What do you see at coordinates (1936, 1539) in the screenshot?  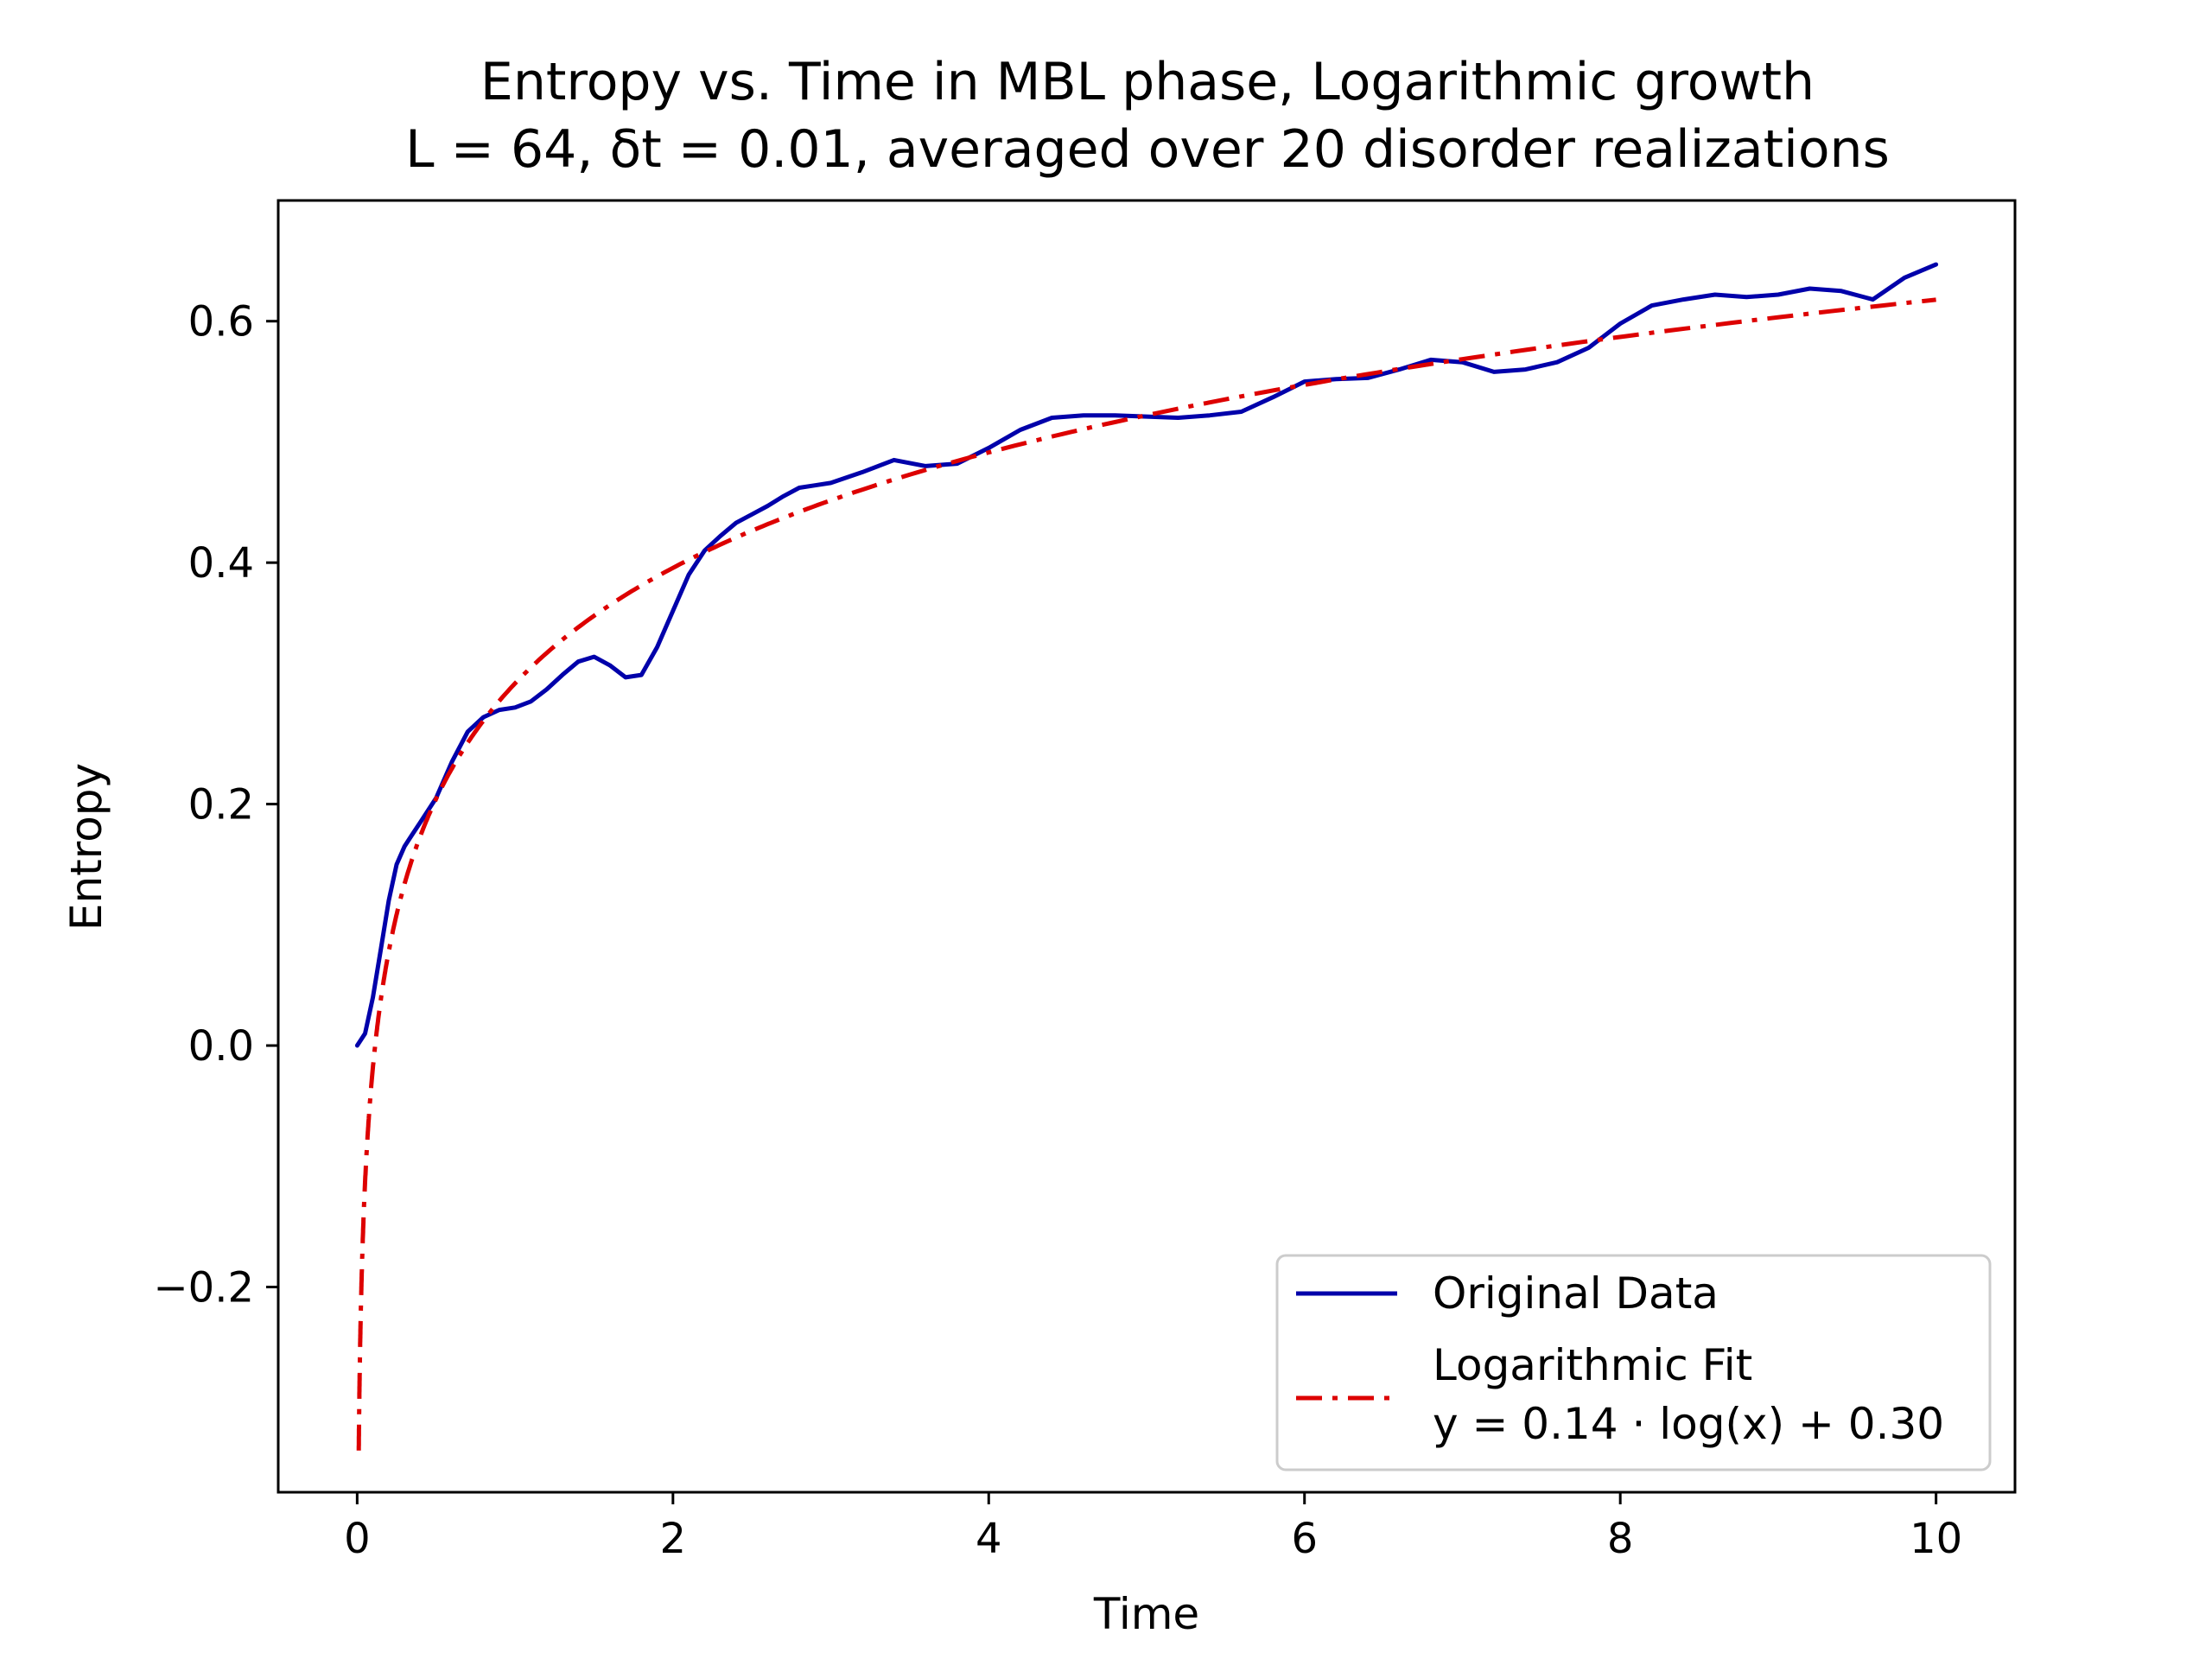 I see `x-tick-label: 10` at bounding box center [1936, 1539].